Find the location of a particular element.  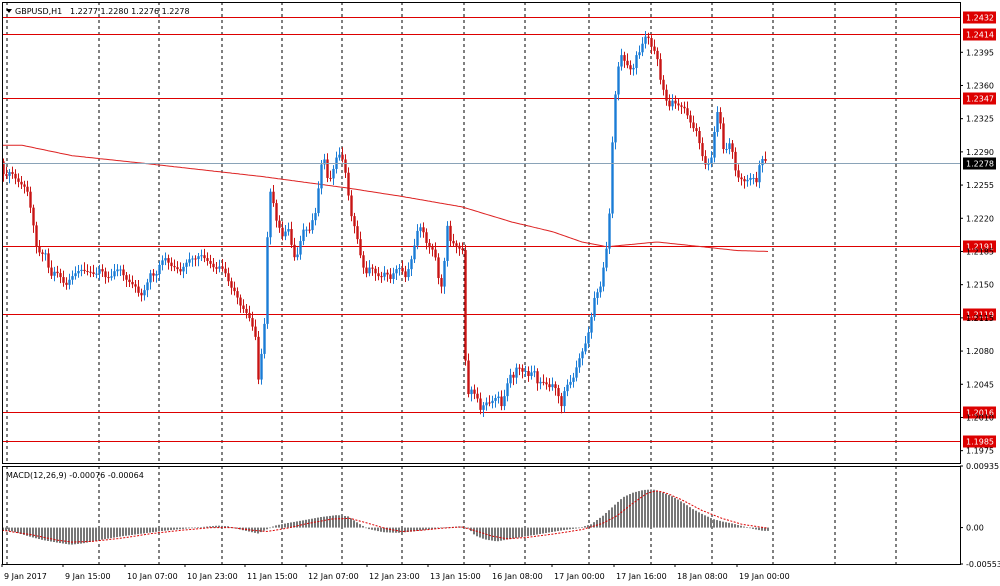

x-tick-label: 10 Jan 23:00 is located at coordinates (212, 576).